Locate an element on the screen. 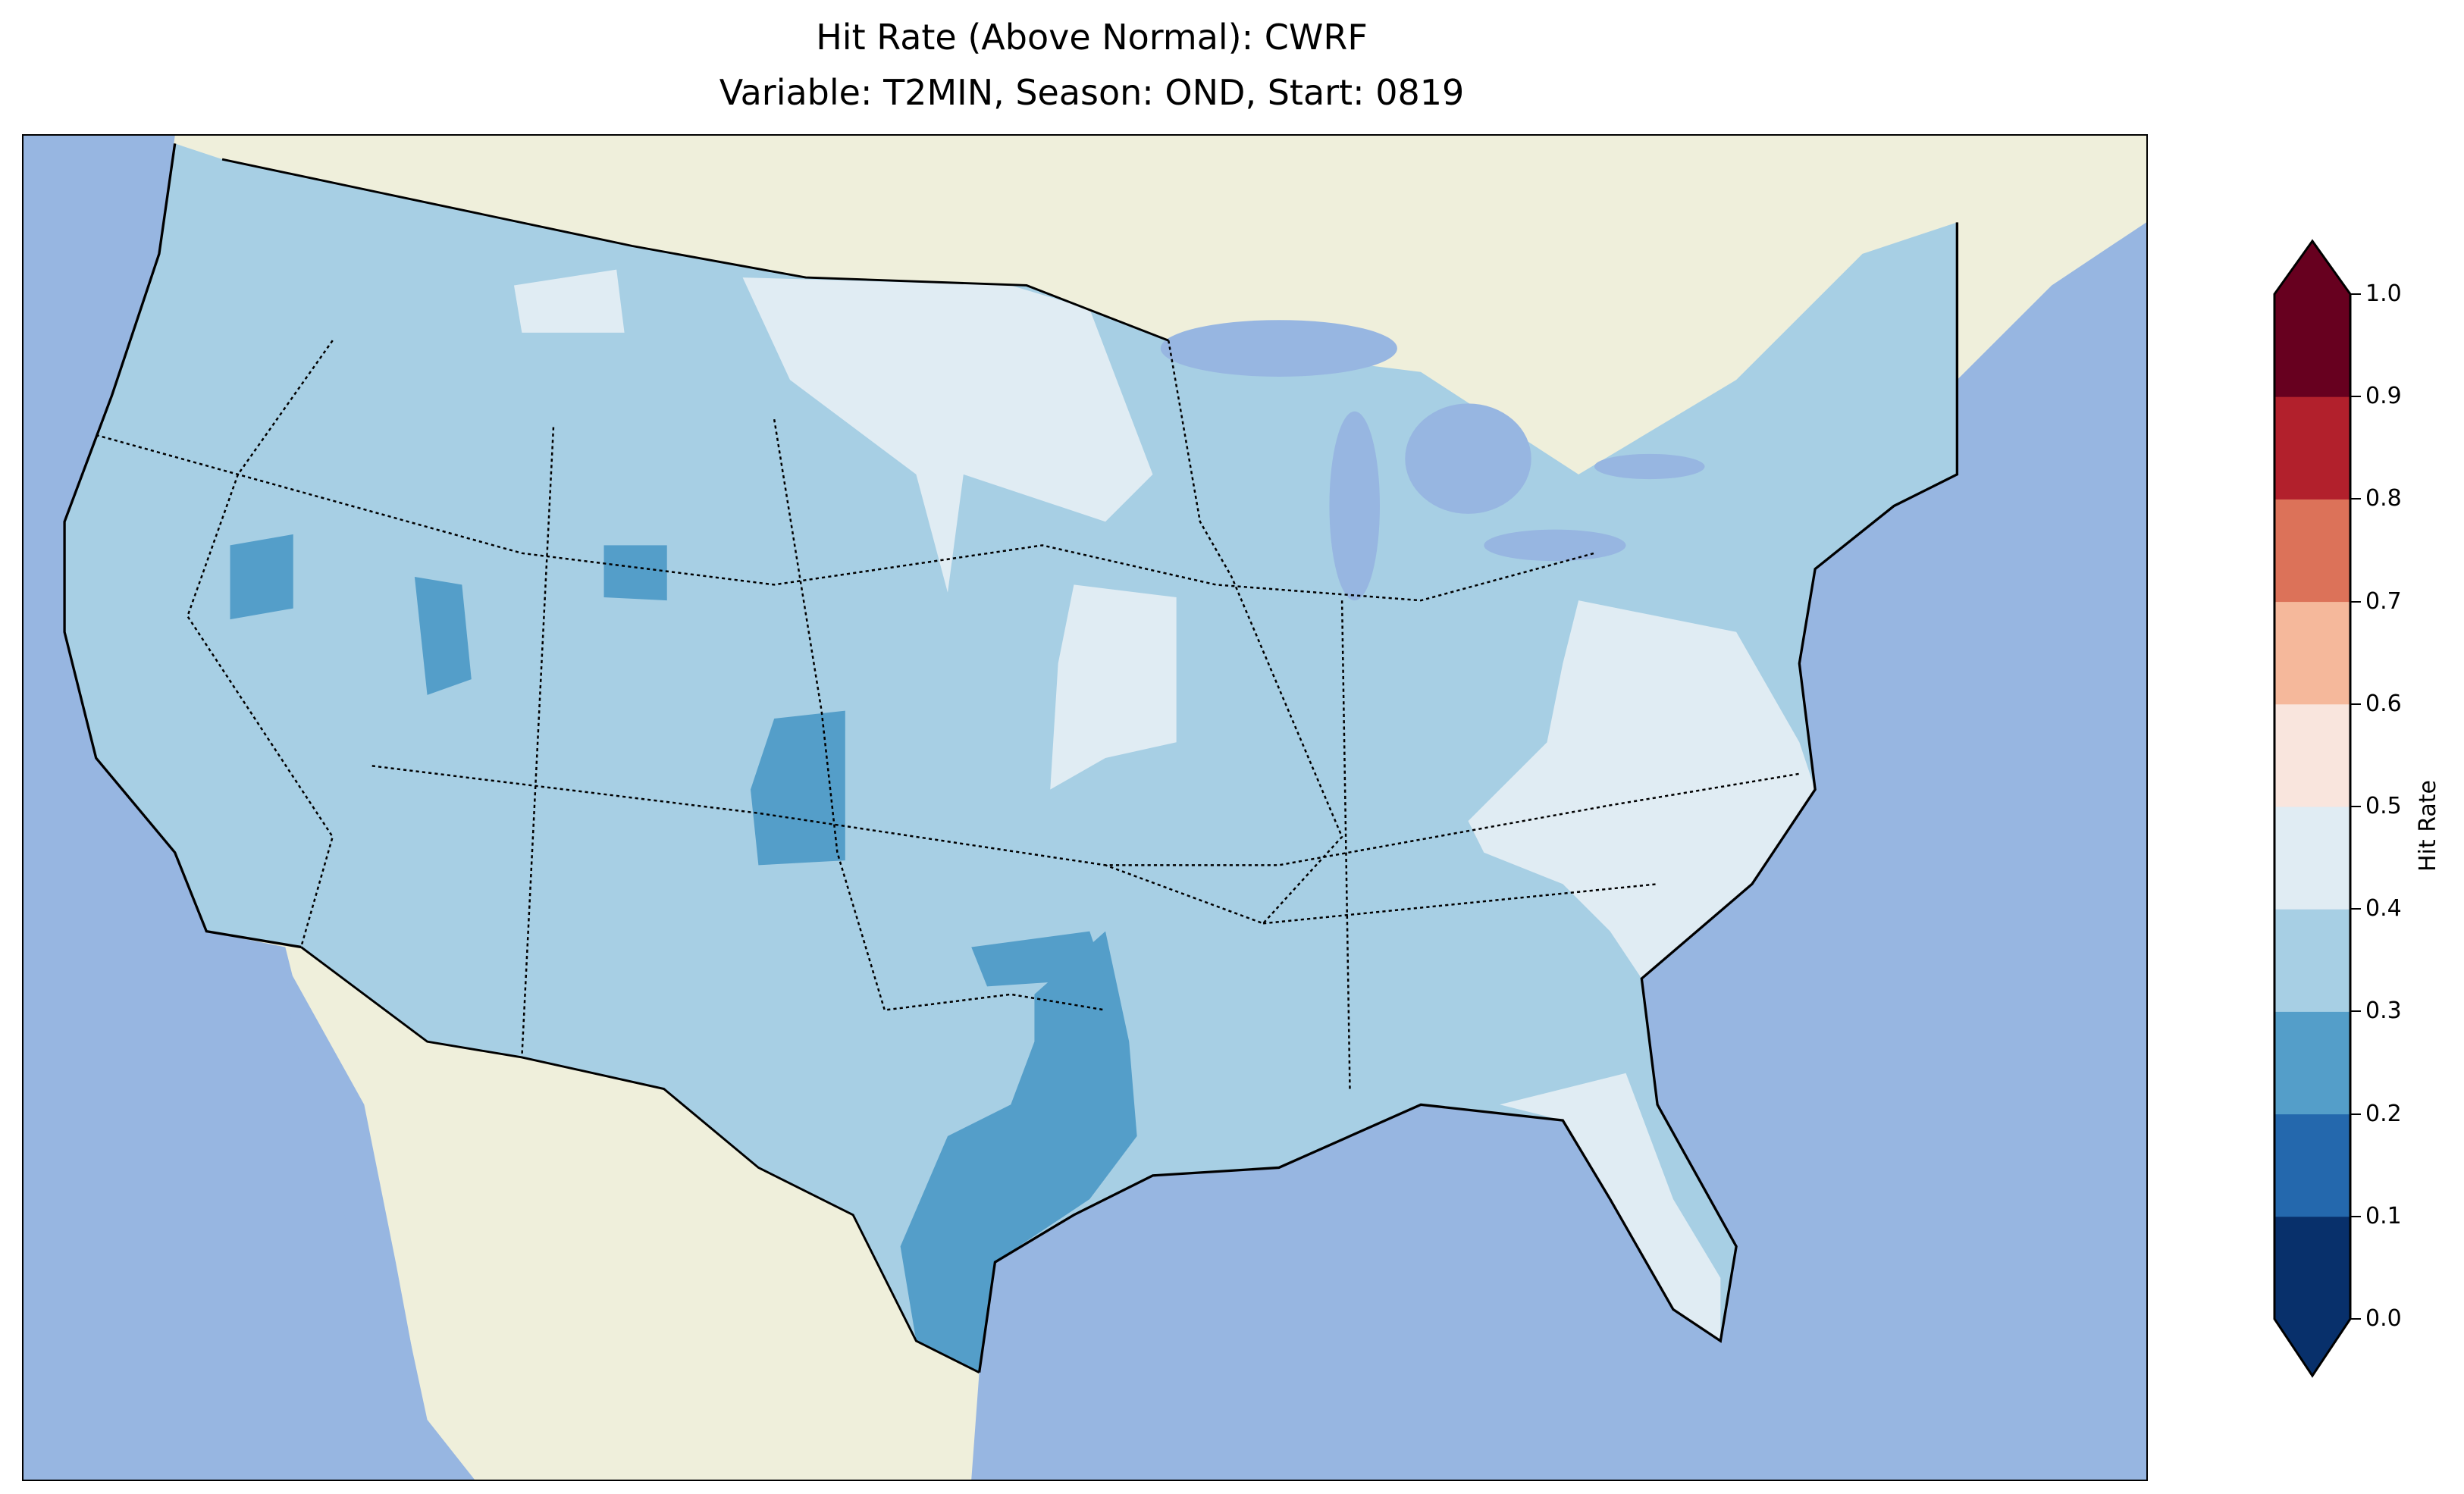  colorbar-tick-label: 0.6 is located at coordinates (2384, 703).